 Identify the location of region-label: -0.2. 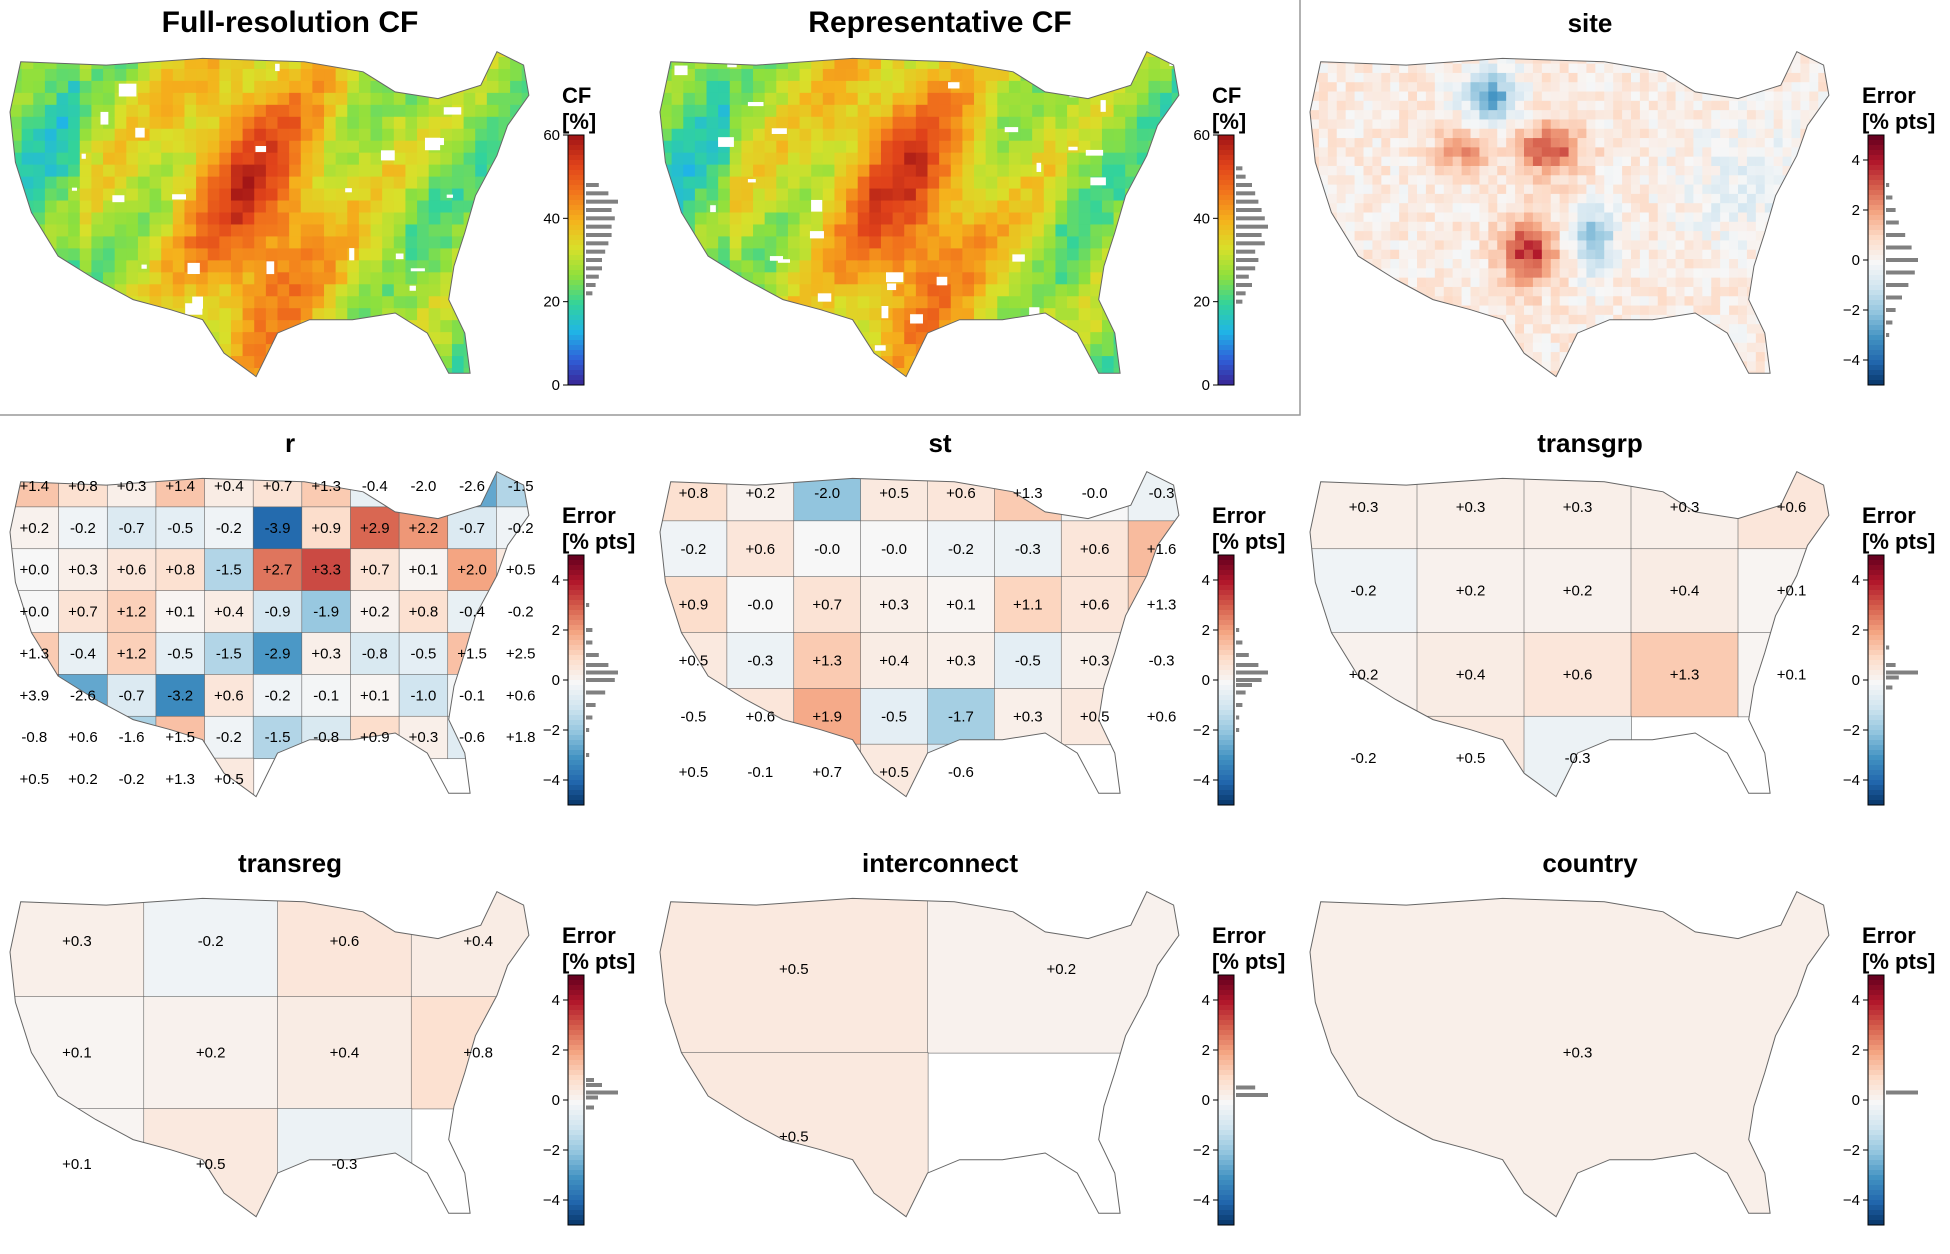
(521, 612).